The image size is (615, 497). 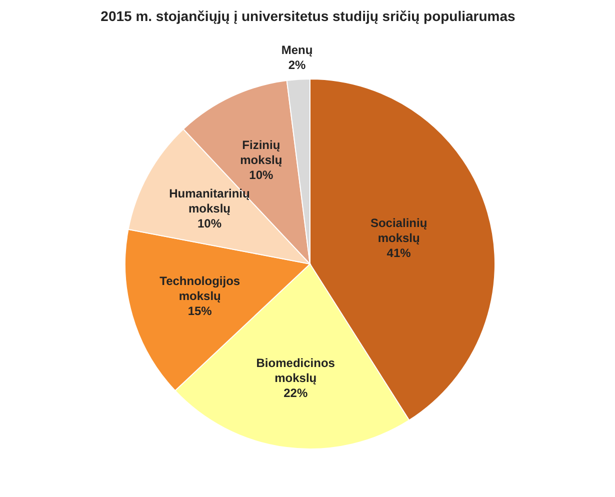 What do you see at coordinates (261, 153) in the screenshot?
I see `slice-label: Fizinių mokslų` at bounding box center [261, 153].